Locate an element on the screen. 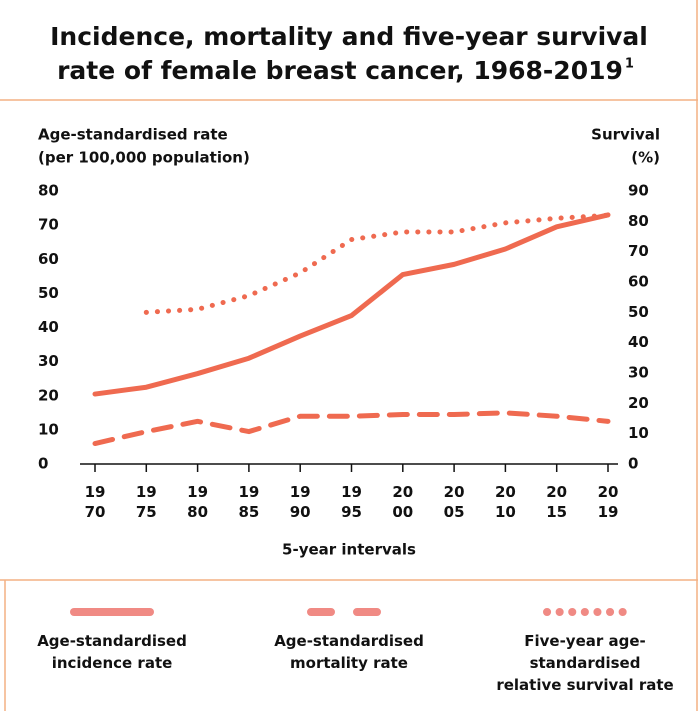 The image size is (698, 711). x-tick-label: 20 15 is located at coordinates (556, 502).